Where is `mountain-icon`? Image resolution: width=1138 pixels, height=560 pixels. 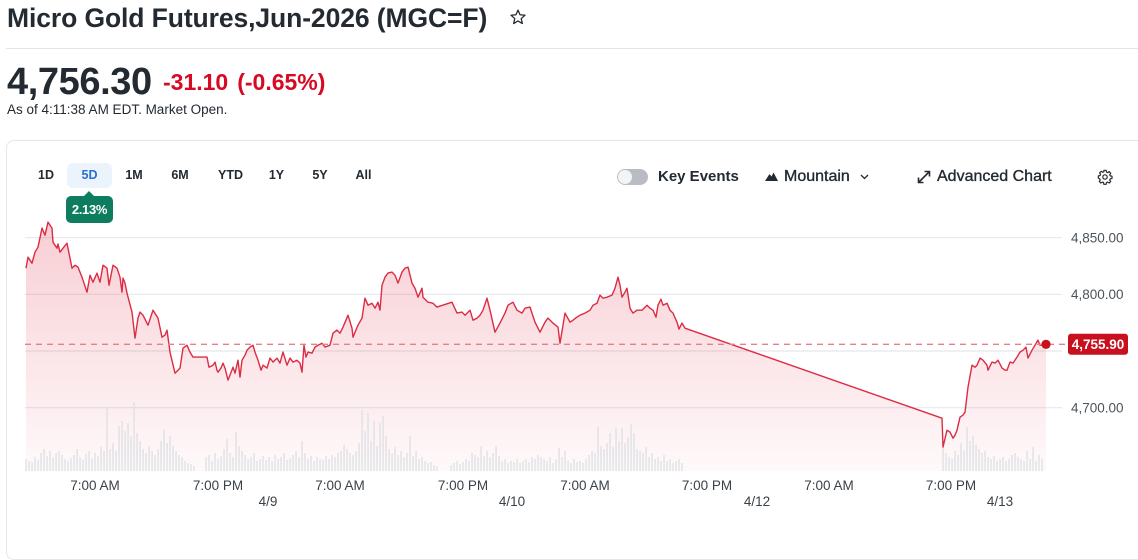
mountain-icon is located at coordinates (771, 176).